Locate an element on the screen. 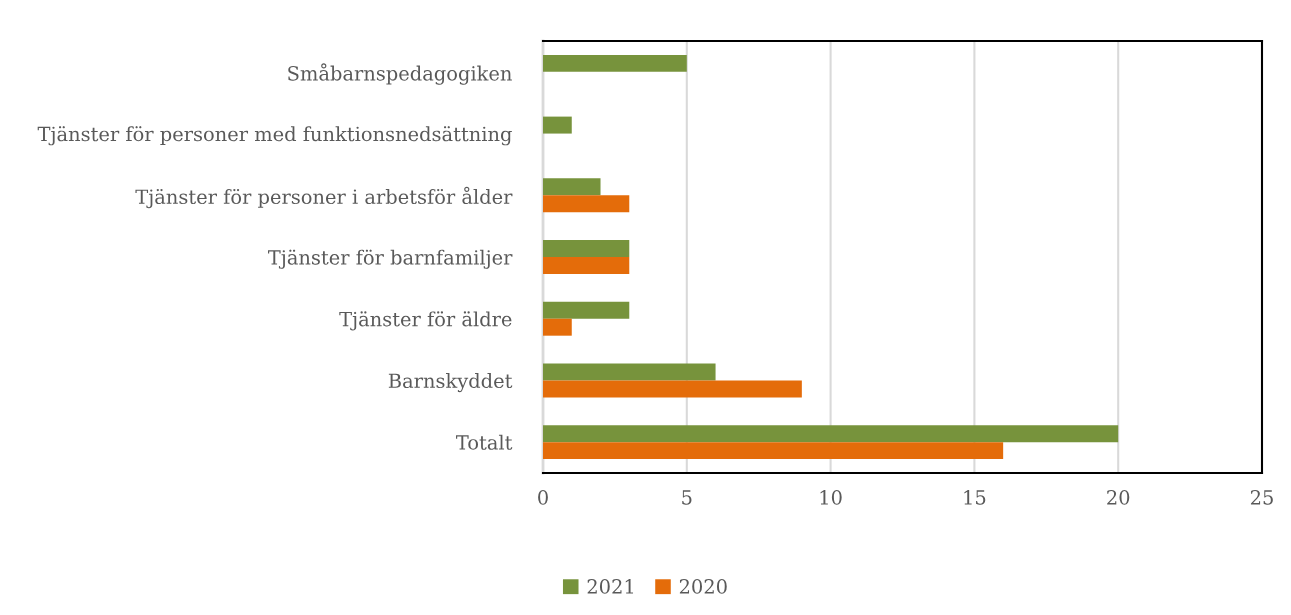  x-tick-label: 15 is located at coordinates (975, 497).